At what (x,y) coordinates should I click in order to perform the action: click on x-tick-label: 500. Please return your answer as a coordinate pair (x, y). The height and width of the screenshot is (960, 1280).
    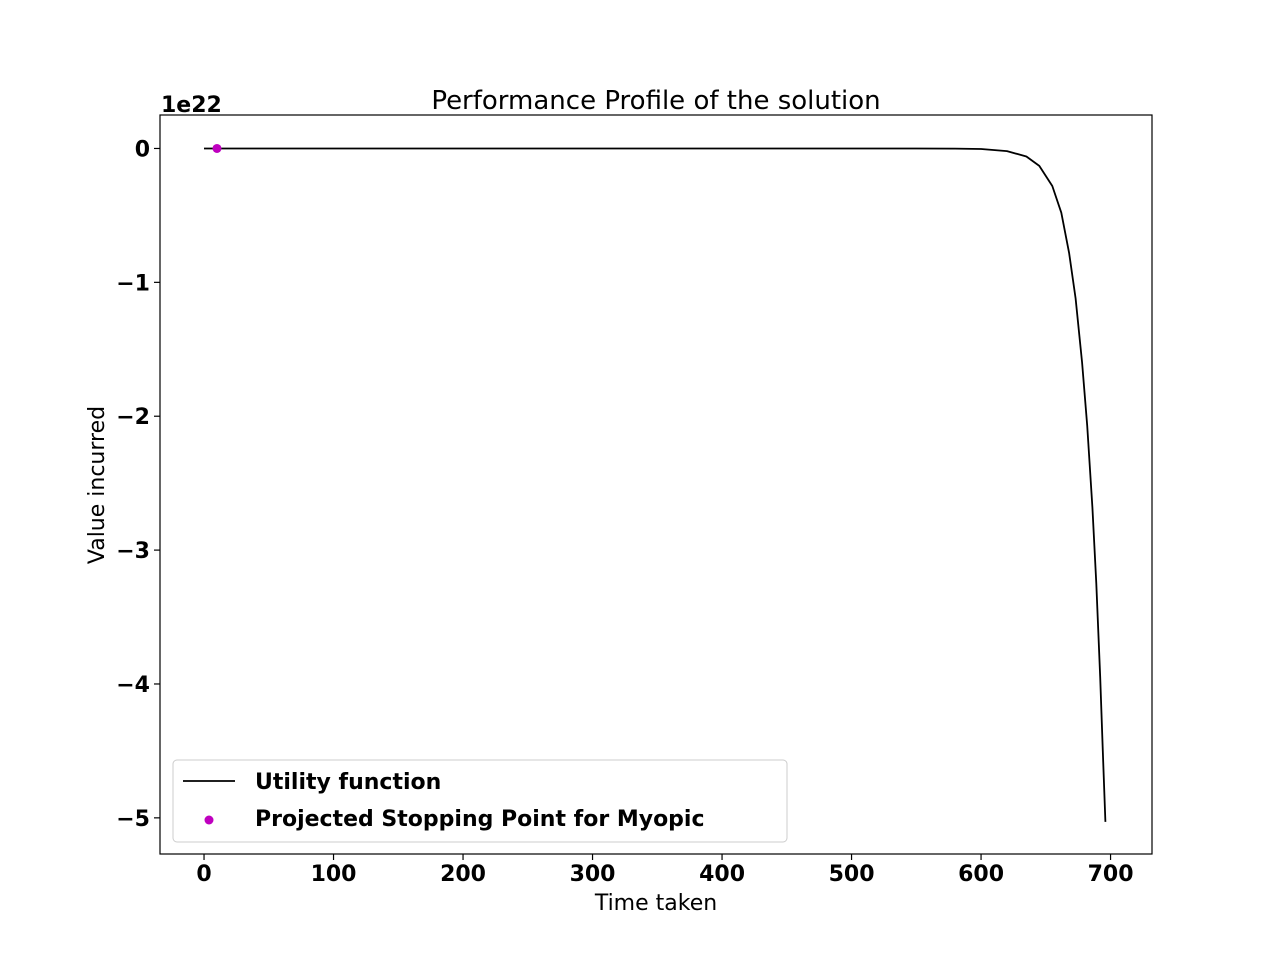
    Looking at the image, I should click on (852, 874).